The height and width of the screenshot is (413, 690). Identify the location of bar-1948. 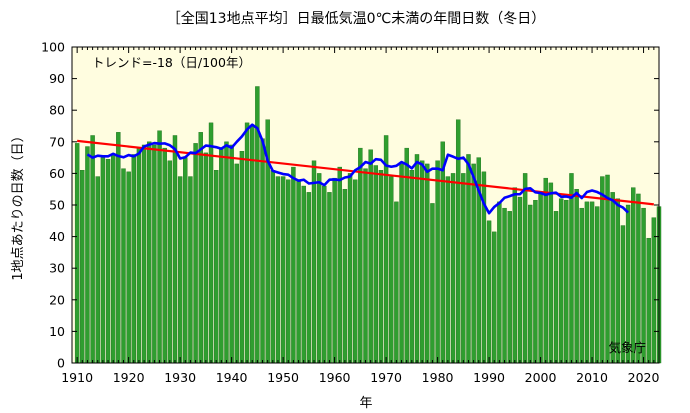
(273, 267).